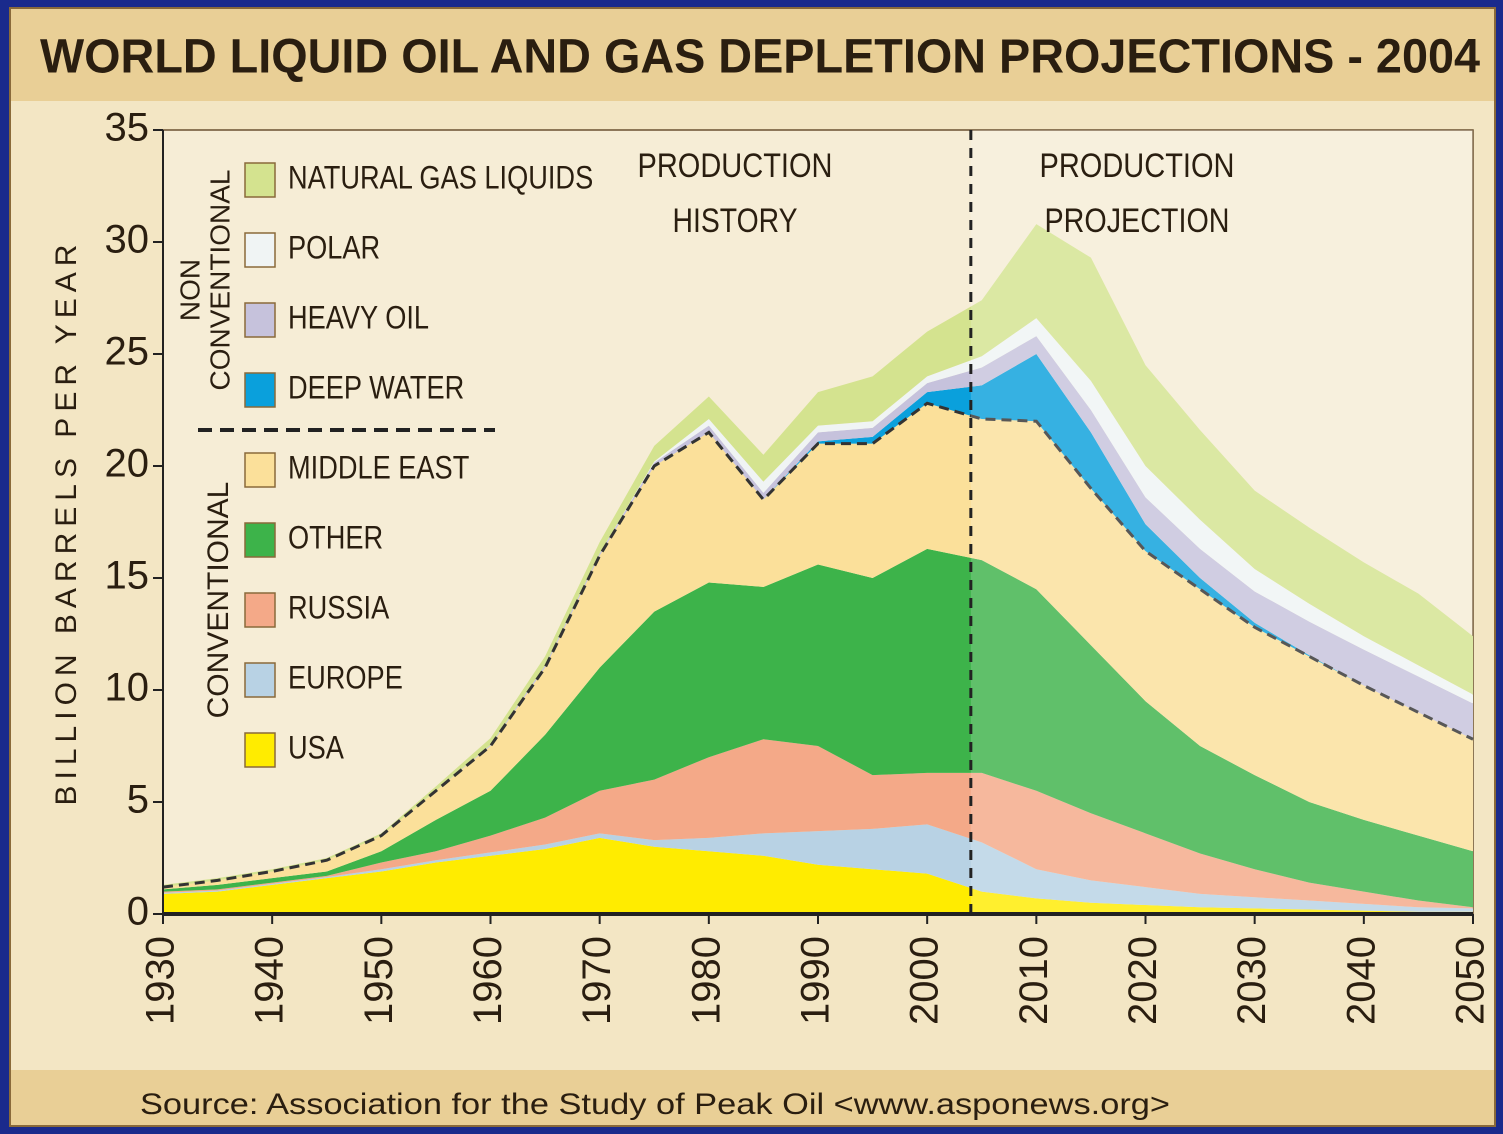 The image size is (1503, 1134). Describe the element at coordinates (127, 576) in the screenshot. I see `y-tick-label: 15` at that location.